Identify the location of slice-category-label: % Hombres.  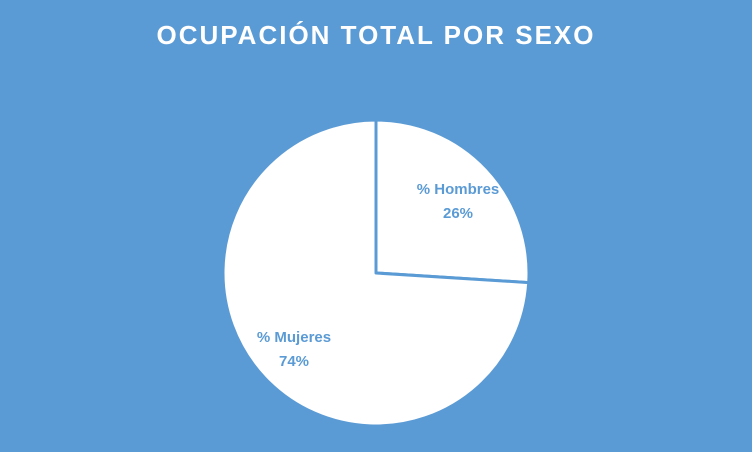
(458, 189).